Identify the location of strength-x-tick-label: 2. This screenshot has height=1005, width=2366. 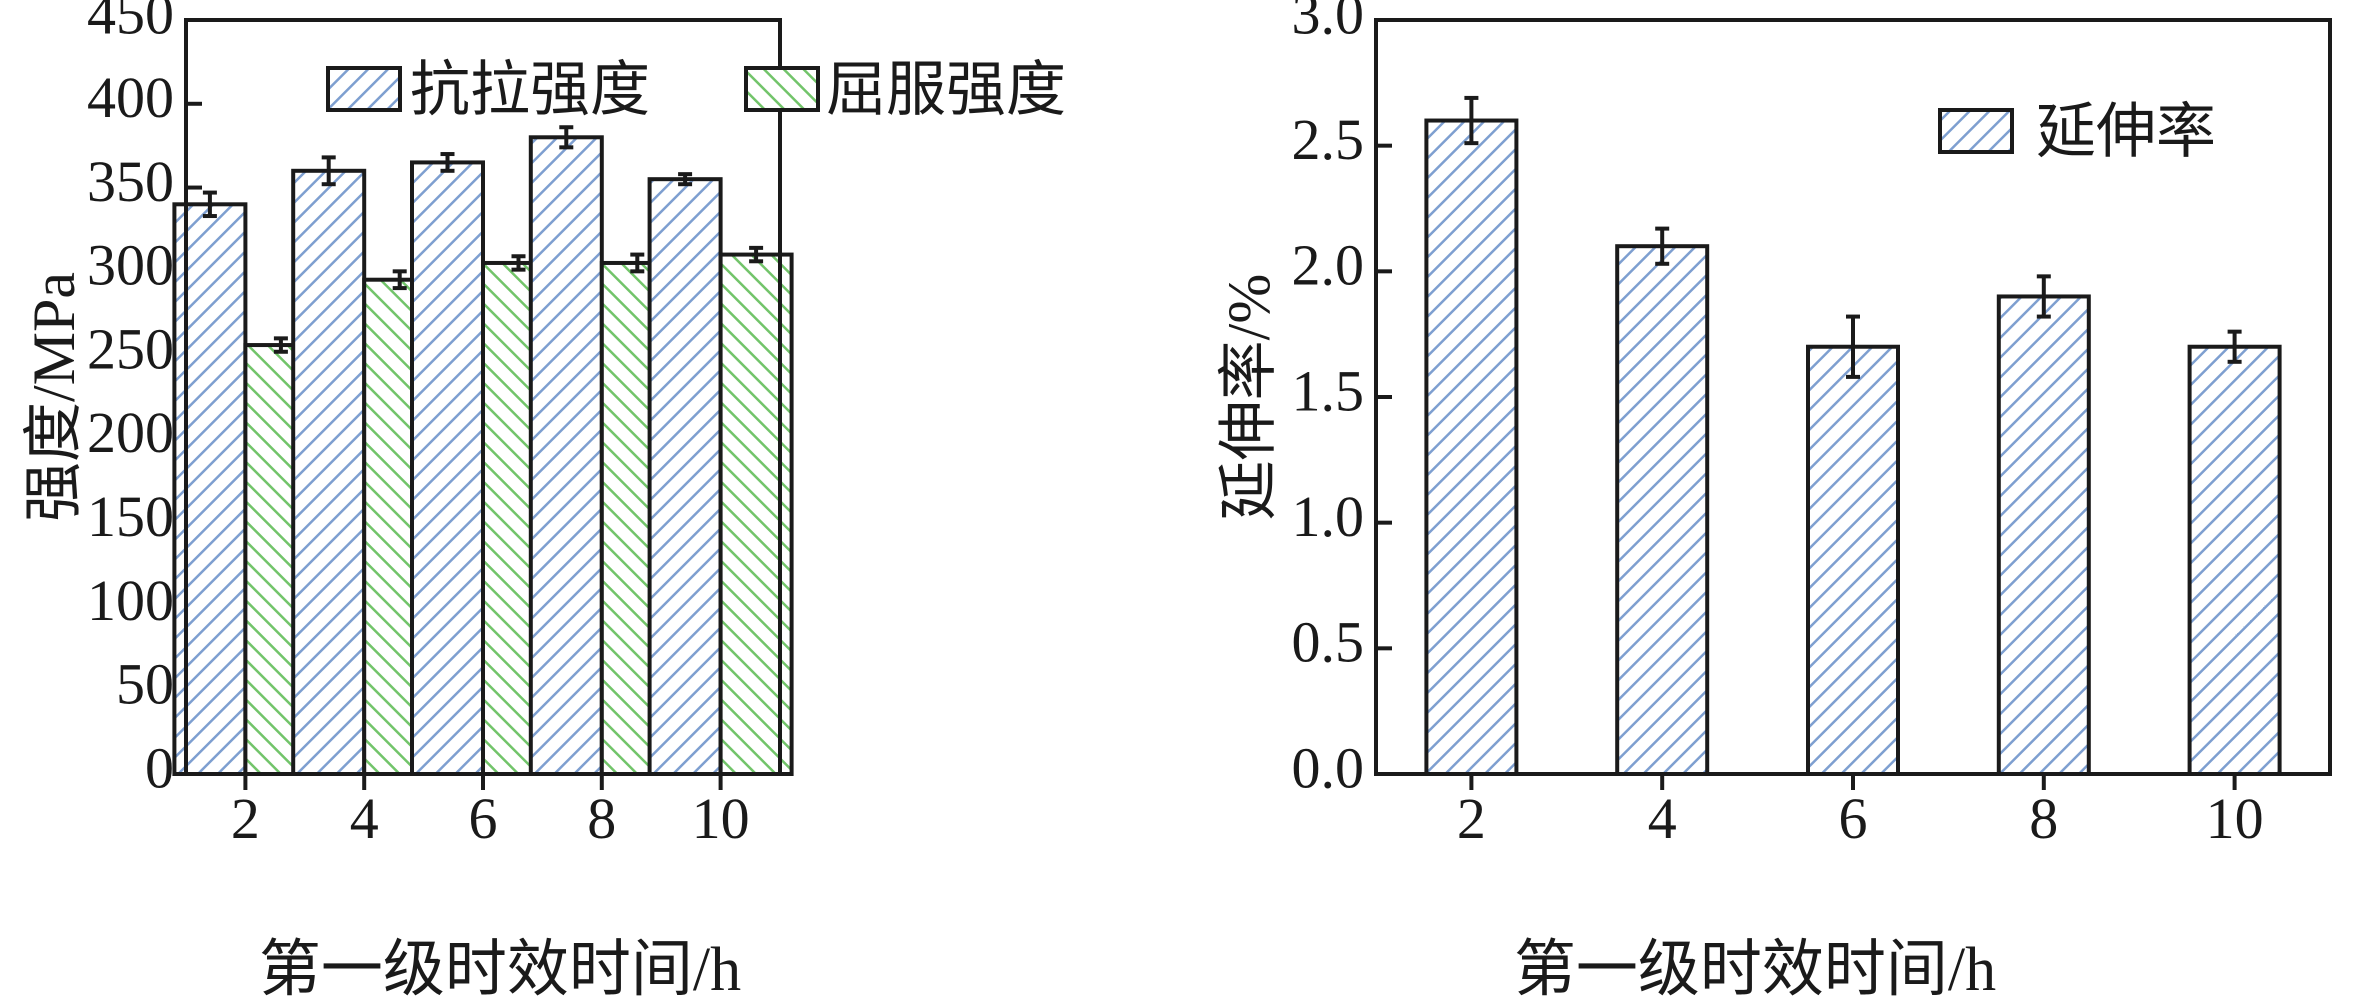
(245, 818).